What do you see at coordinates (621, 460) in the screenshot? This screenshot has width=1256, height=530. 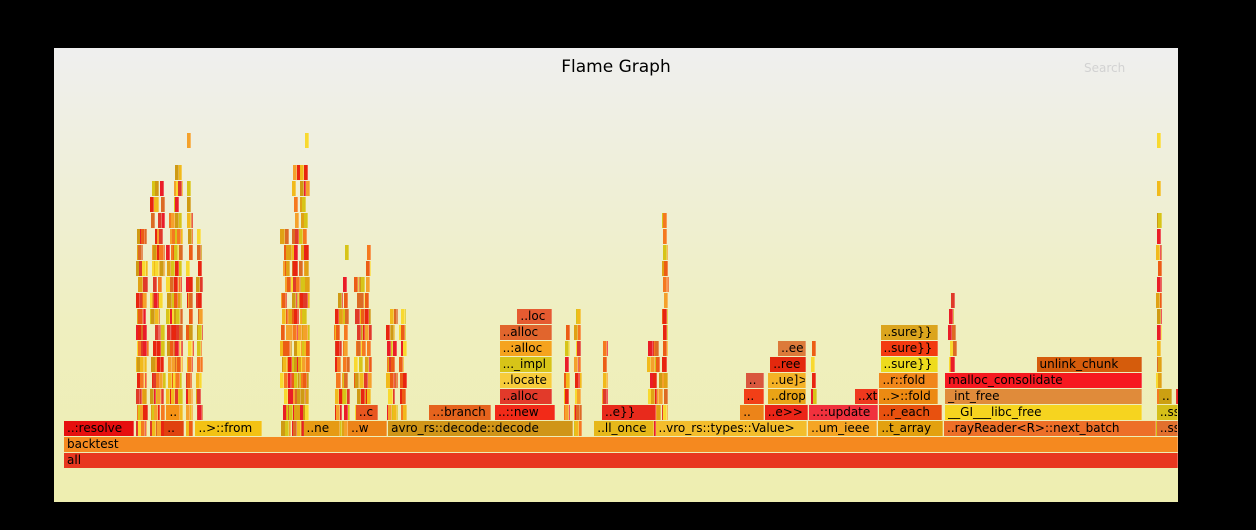 I see `flame-frame: all` at bounding box center [621, 460].